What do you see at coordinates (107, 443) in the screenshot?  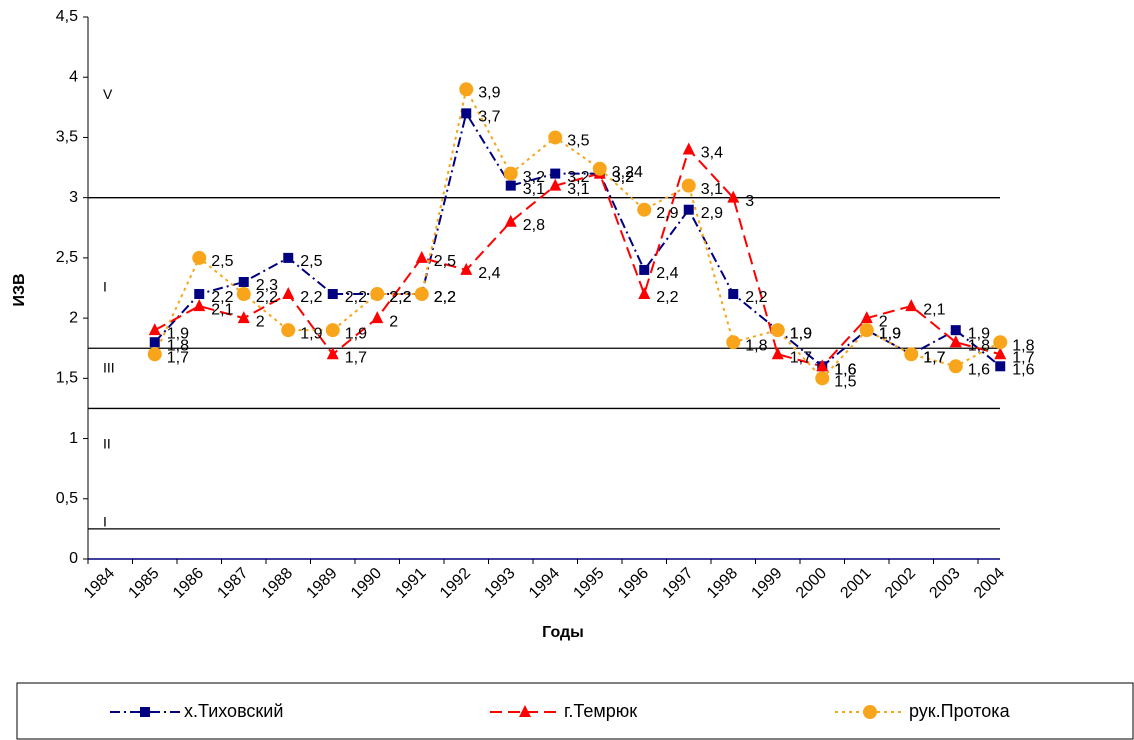 I see `zone-label: II` at bounding box center [107, 443].